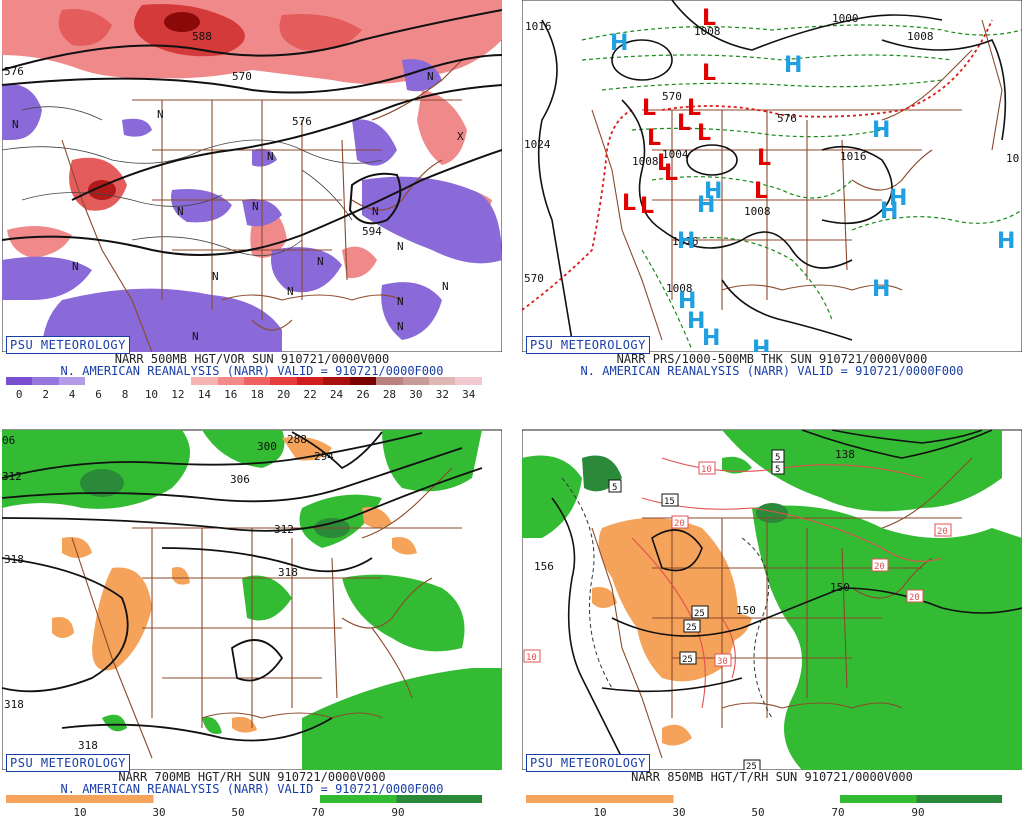 The height and width of the screenshot is (819, 1024). I want to click on svg-text: 138, so click(845, 454).